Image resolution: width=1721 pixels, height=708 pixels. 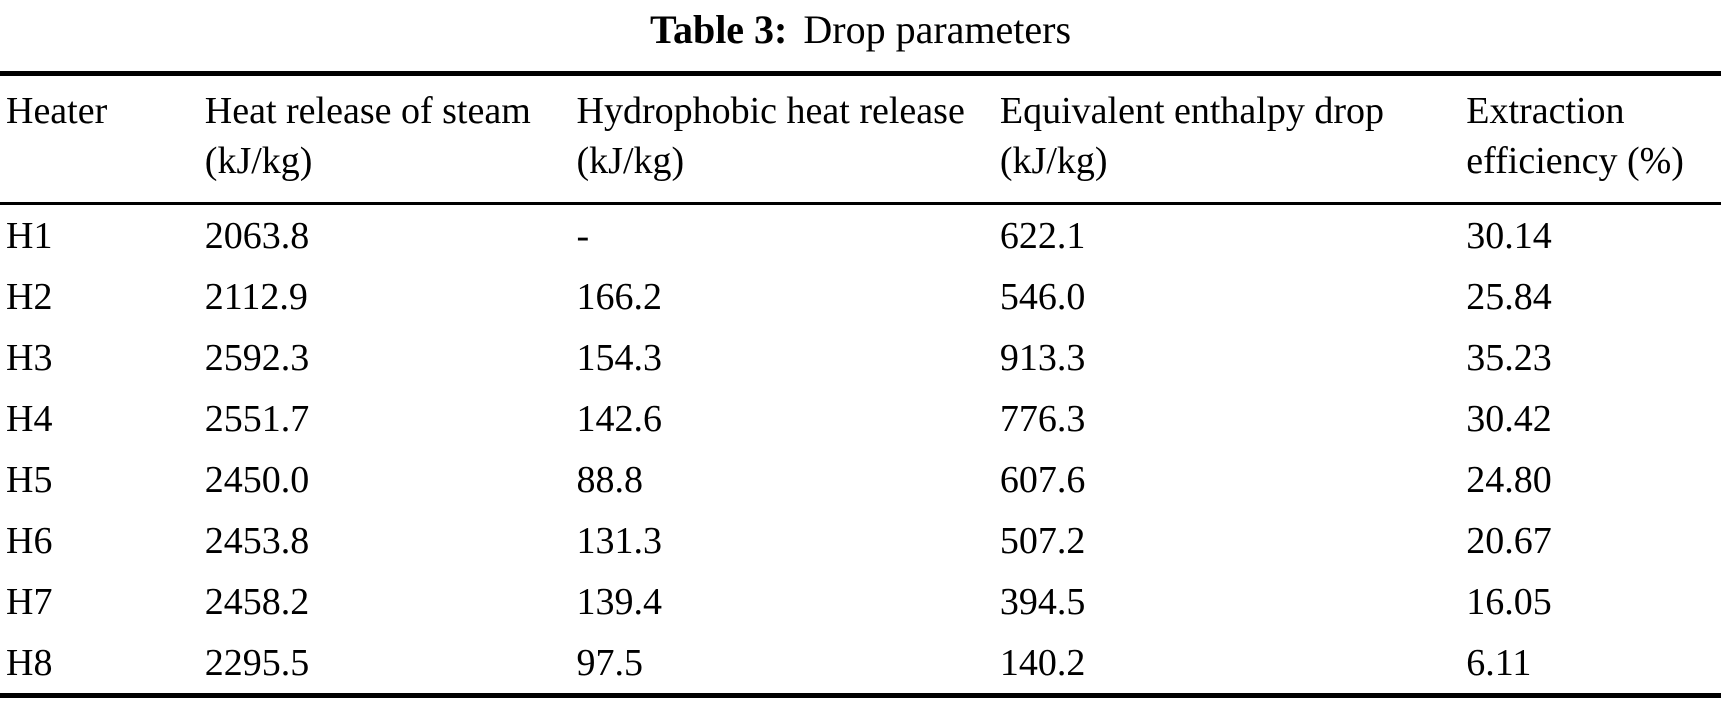 What do you see at coordinates (718, 29) in the screenshot?
I see `table-caption-label: Table 3:` at bounding box center [718, 29].